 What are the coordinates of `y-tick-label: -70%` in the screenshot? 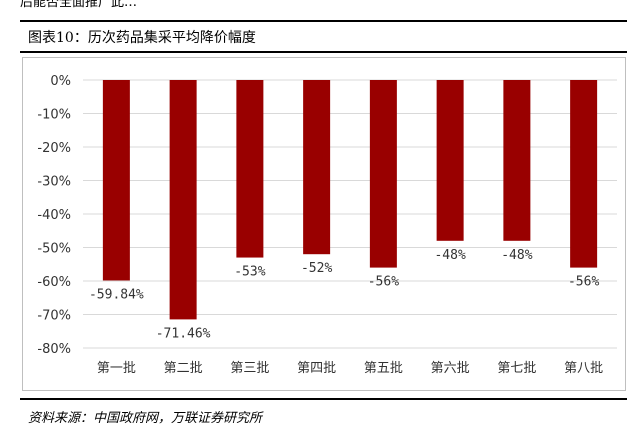 It's located at (54, 316).